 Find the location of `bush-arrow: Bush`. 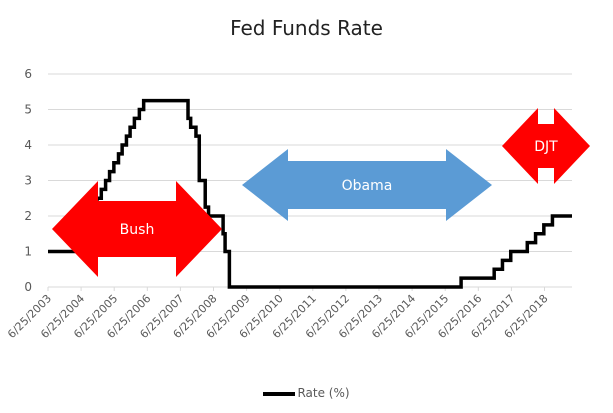

bush-arrow: Bush is located at coordinates (137, 229).